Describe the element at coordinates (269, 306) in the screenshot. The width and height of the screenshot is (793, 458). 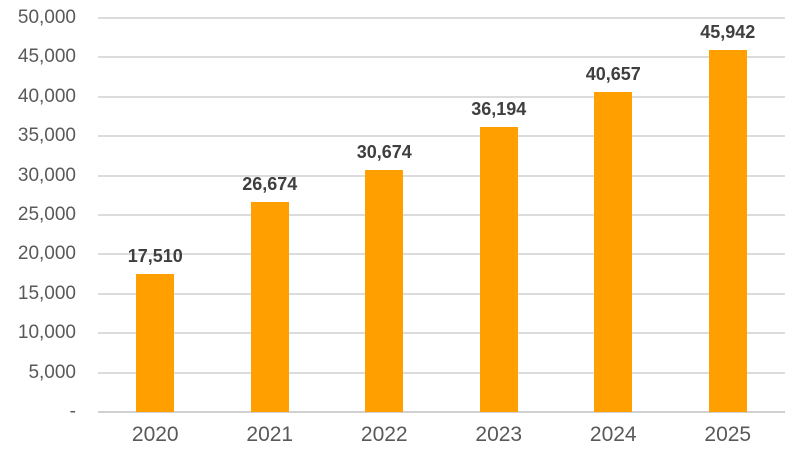
I see `bar-2021` at that location.